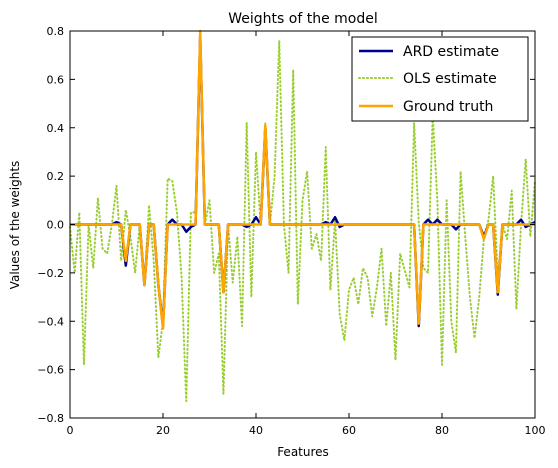 Image resolution: width=558 pixels, height=468 pixels. Describe the element at coordinates (50, 321) in the screenshot. I see `y-tick-label-2: −0.4` at that location.